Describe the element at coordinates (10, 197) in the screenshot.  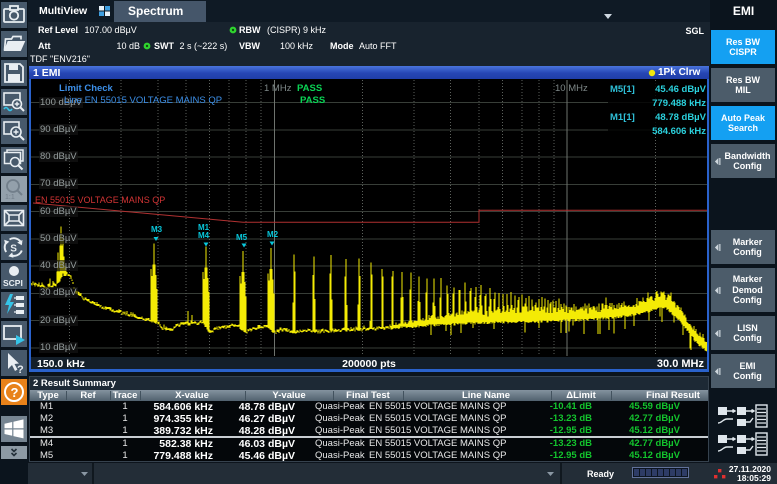
I see `svg-text: 1:1` at that location.